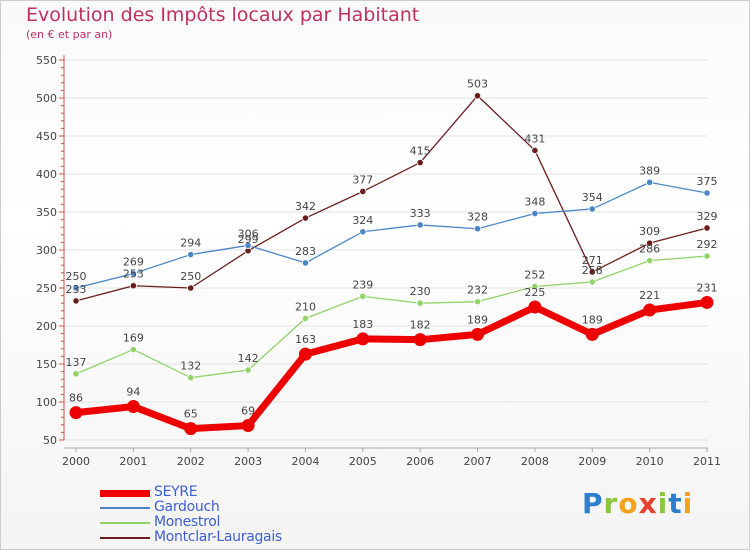 This screenshot has height=550, width=750. I want to click on data-label: 271, so click(592, 260).